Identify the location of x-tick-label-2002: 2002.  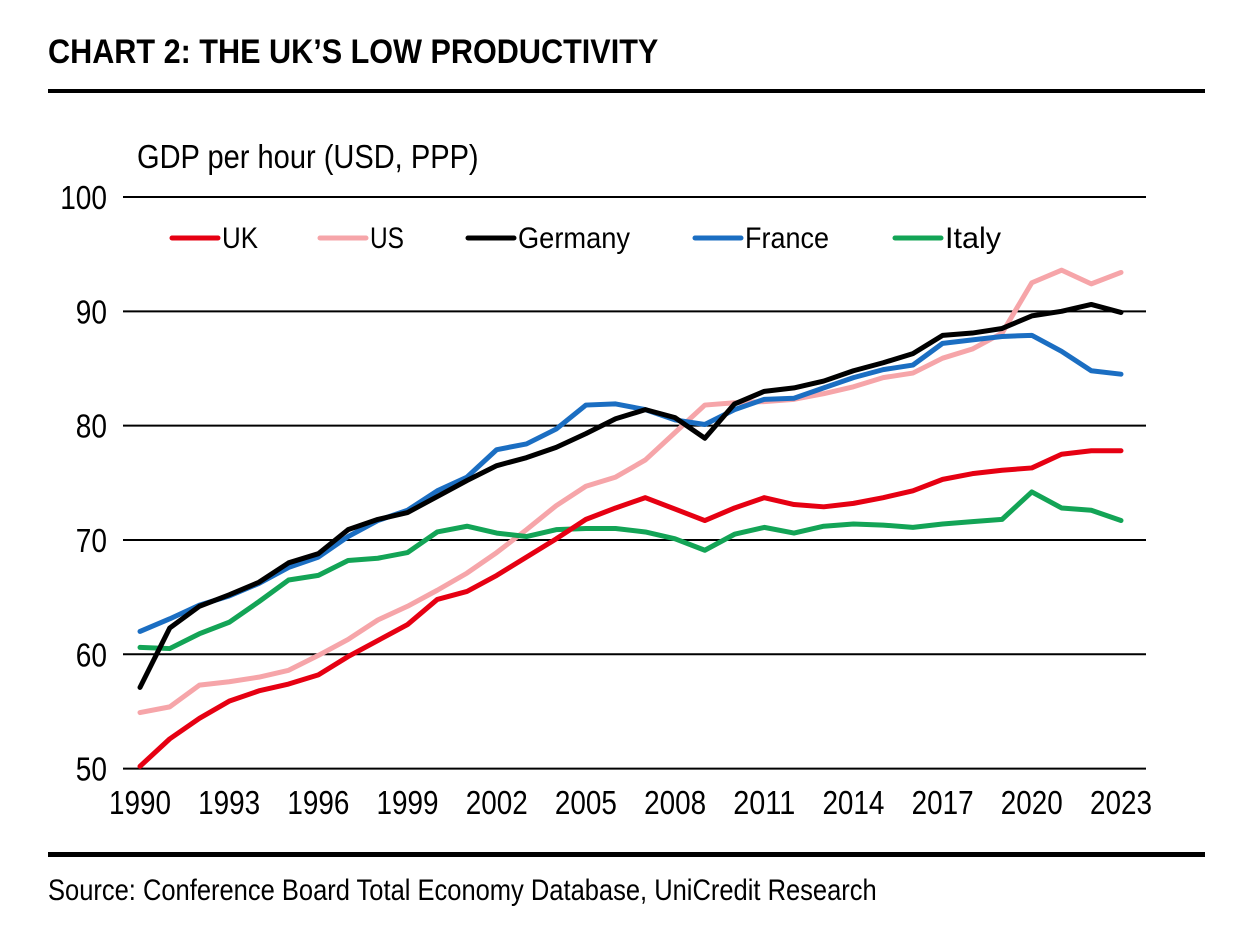
(497, 802).